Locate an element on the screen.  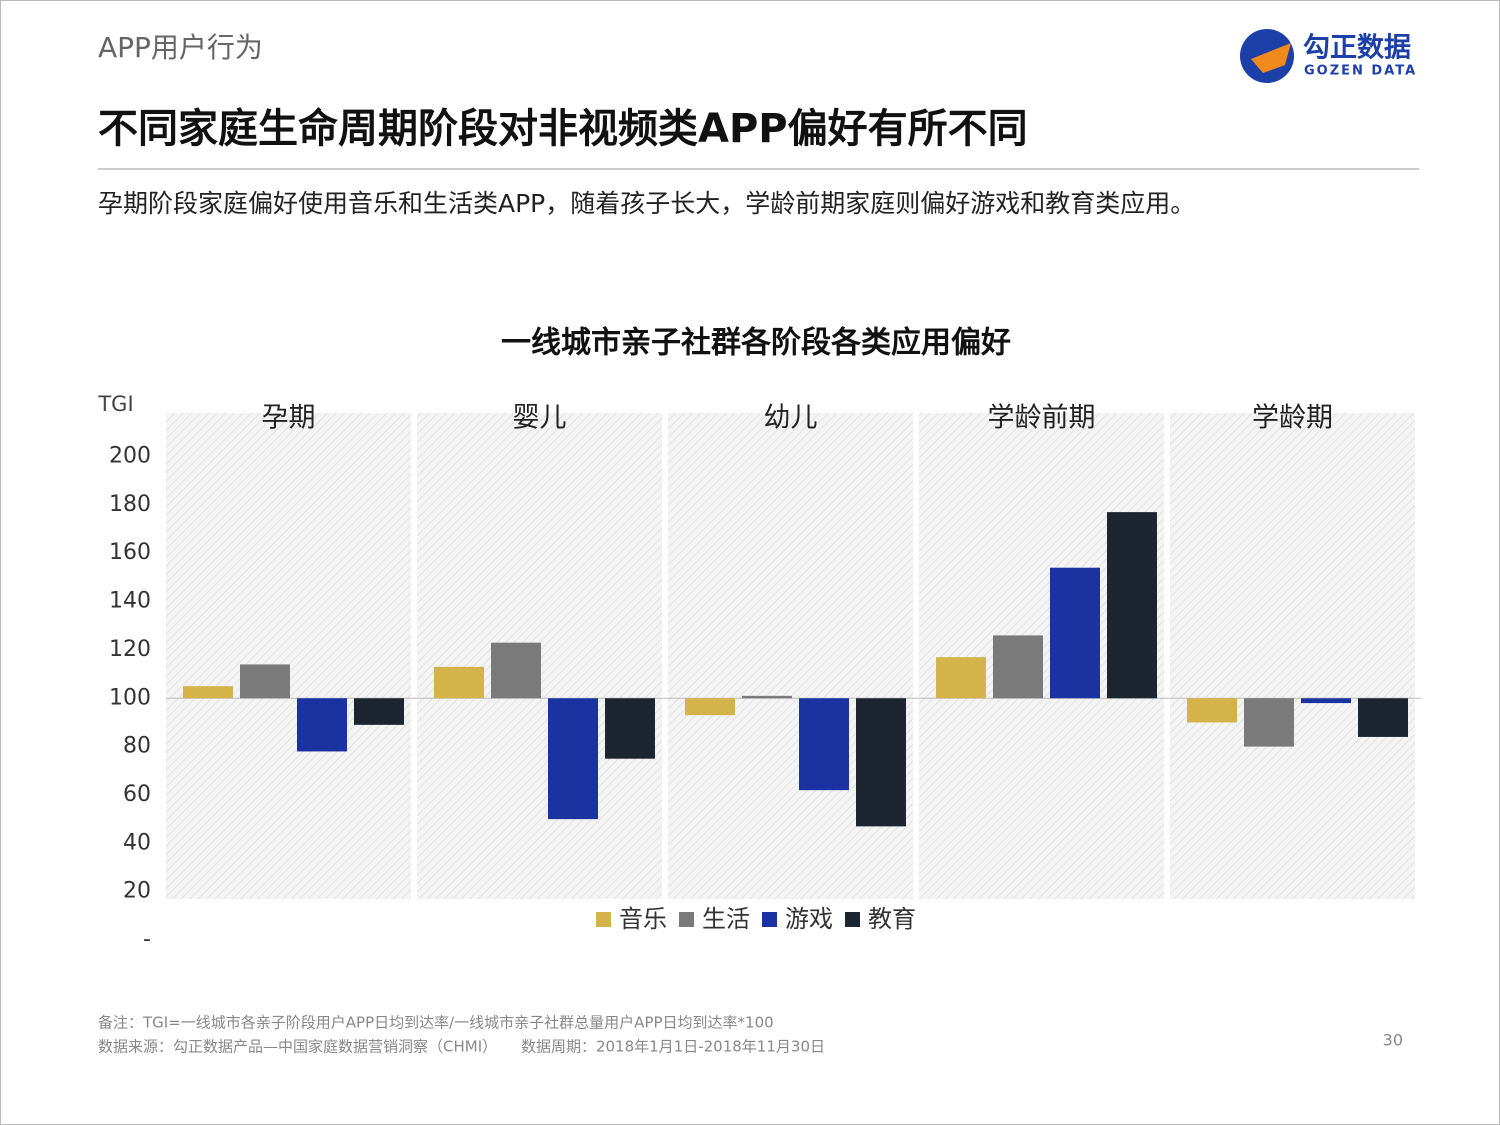
group-label: 学龄期 is located at coordinates (1292, 418).